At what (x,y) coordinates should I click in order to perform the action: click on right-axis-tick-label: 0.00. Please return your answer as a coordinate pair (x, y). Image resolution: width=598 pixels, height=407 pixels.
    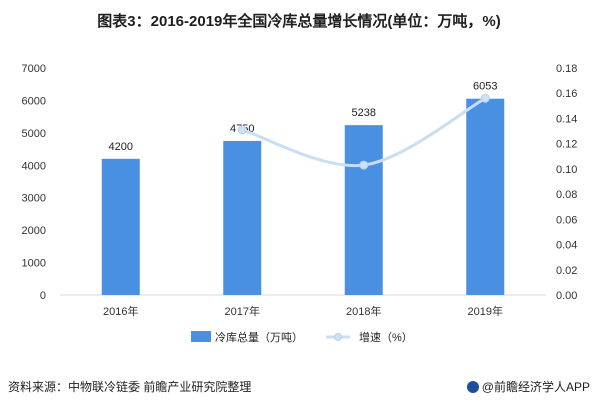
    Looking at the image, I should click on (566, 296).